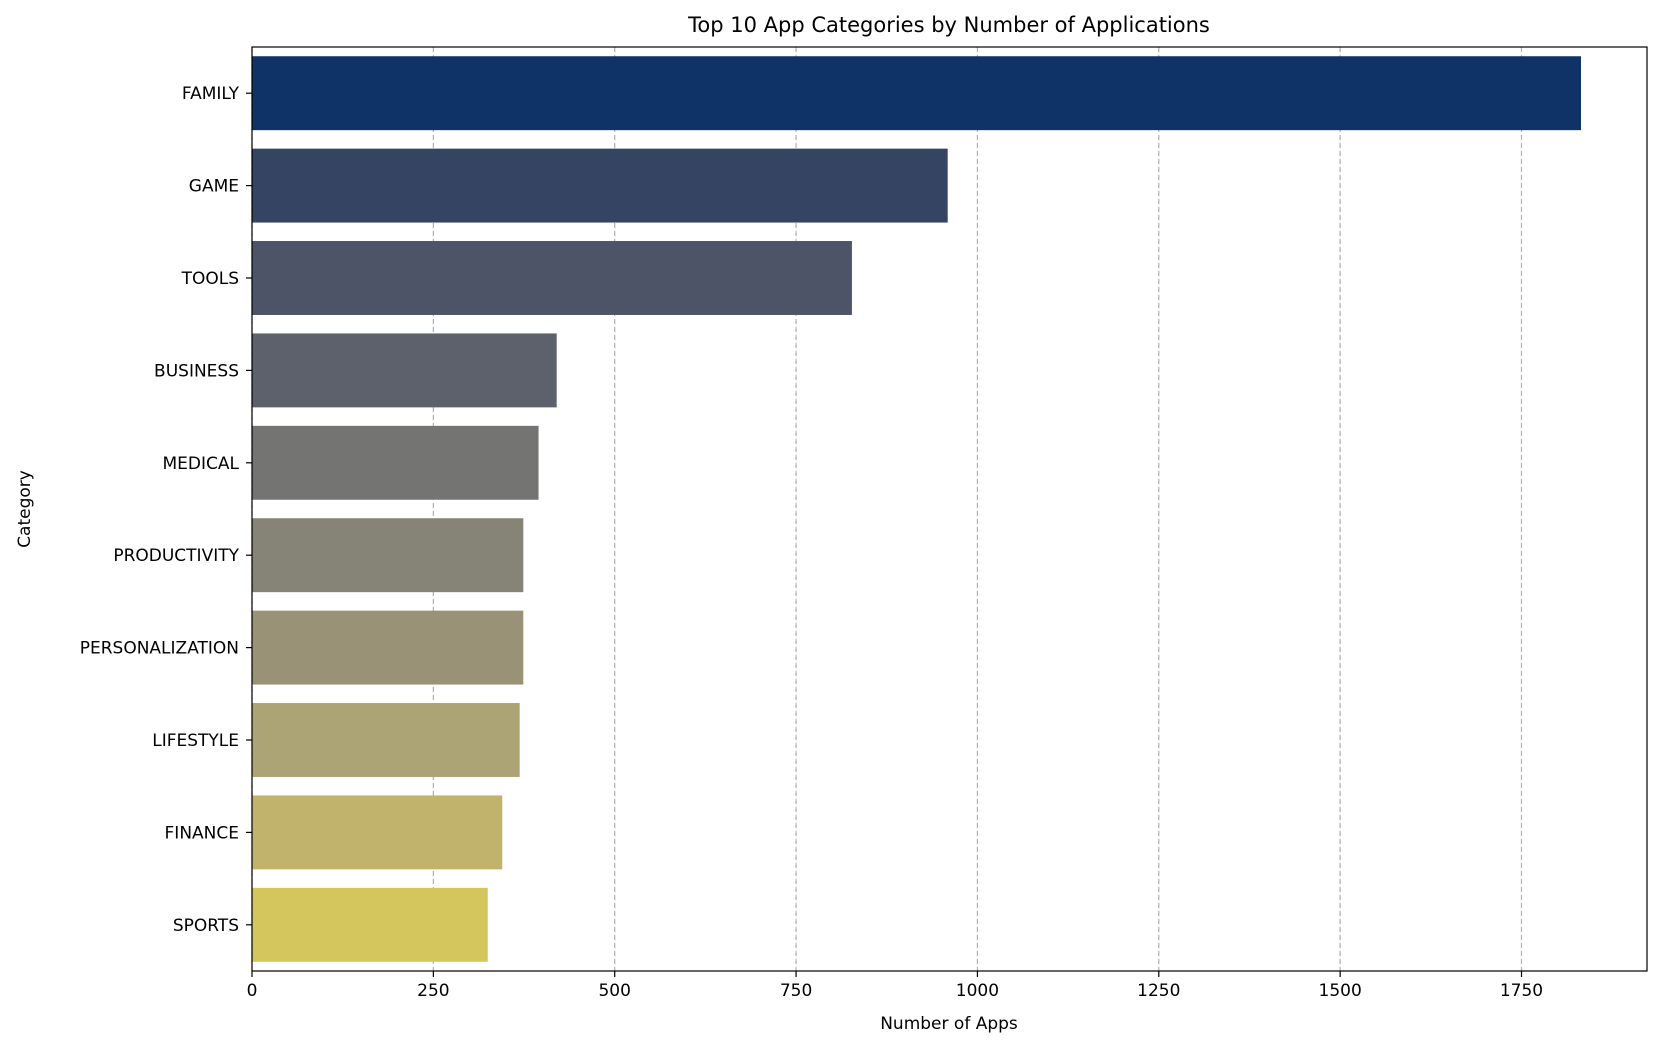 This screenshot has height=1048, width=1662. What do you see at coordinates (159, 649) in the screenshot?
I see `y-tick-label: PERSONALIZATION` at bounding box center [159, 649].